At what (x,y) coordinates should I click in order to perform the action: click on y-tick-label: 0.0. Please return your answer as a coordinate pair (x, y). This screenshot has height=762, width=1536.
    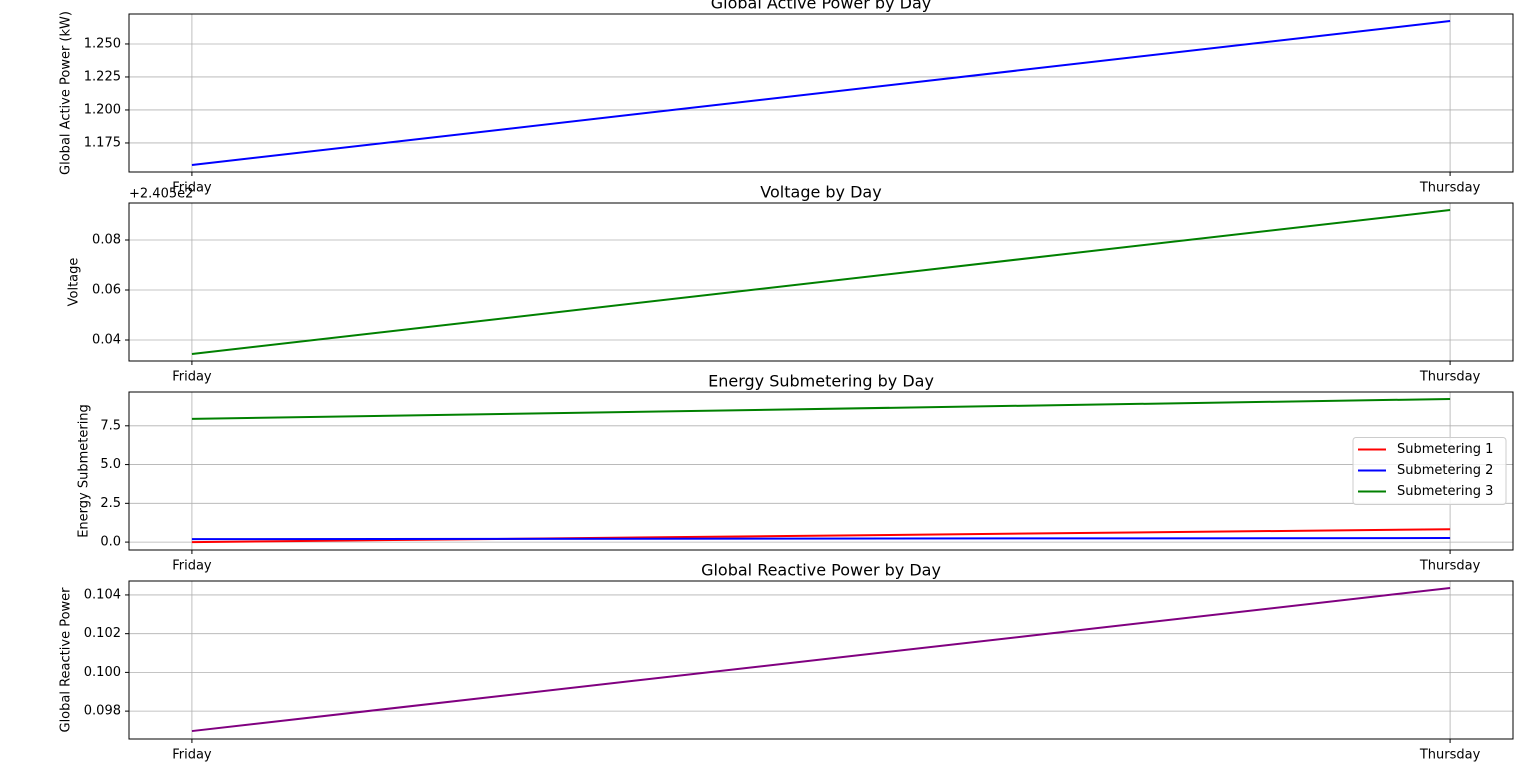
    Looking at the image, I should click on (110, 542).